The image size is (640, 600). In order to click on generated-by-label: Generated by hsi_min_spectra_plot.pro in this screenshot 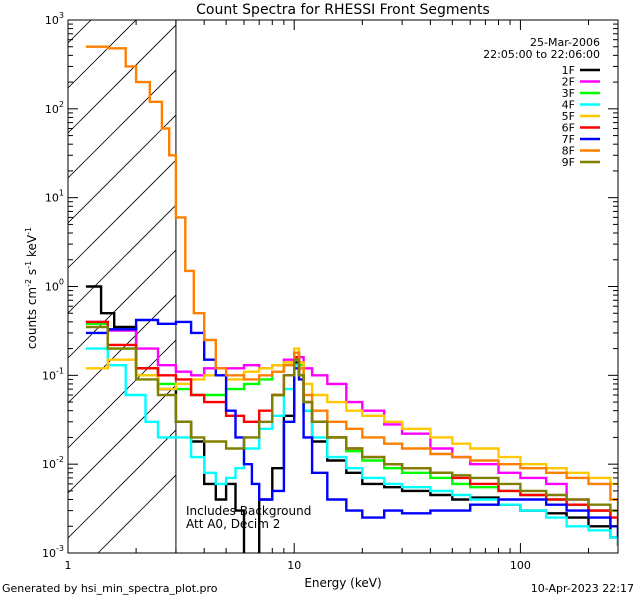, I will do `click(110, 588)`.